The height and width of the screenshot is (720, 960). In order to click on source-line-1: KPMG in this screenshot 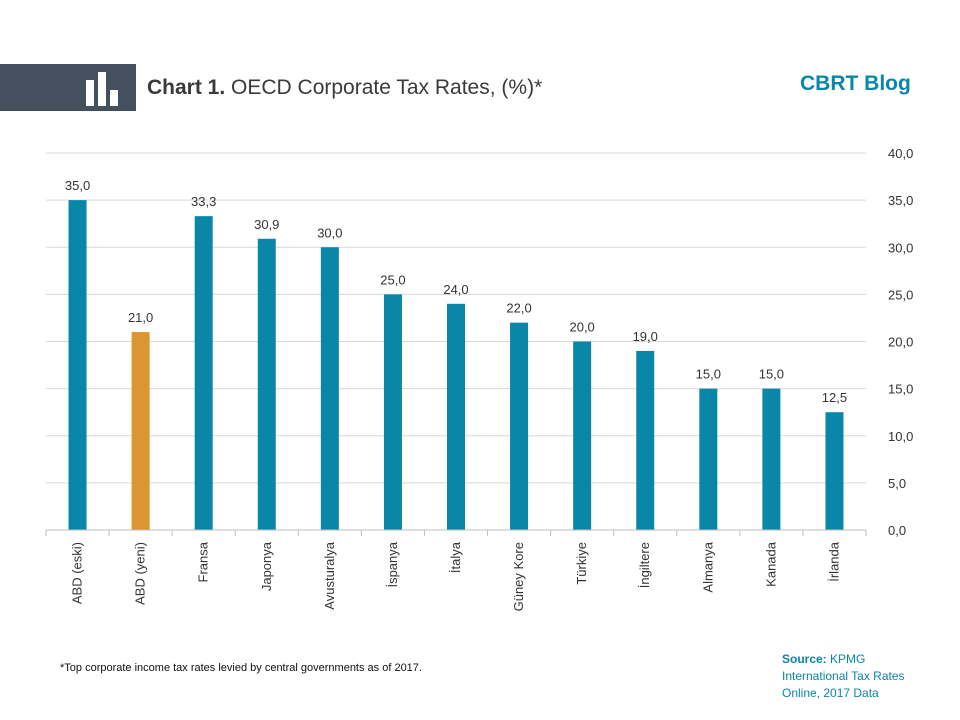, I will do `click(846, 659)`.